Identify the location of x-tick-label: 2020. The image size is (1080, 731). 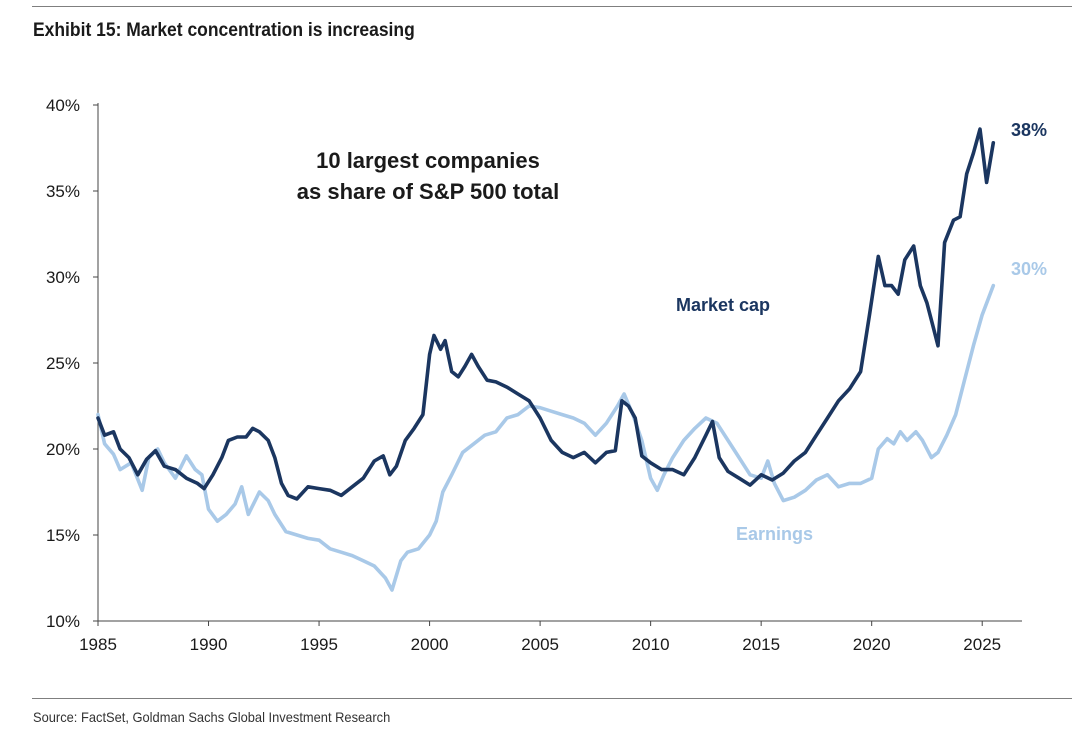
(872, 644).